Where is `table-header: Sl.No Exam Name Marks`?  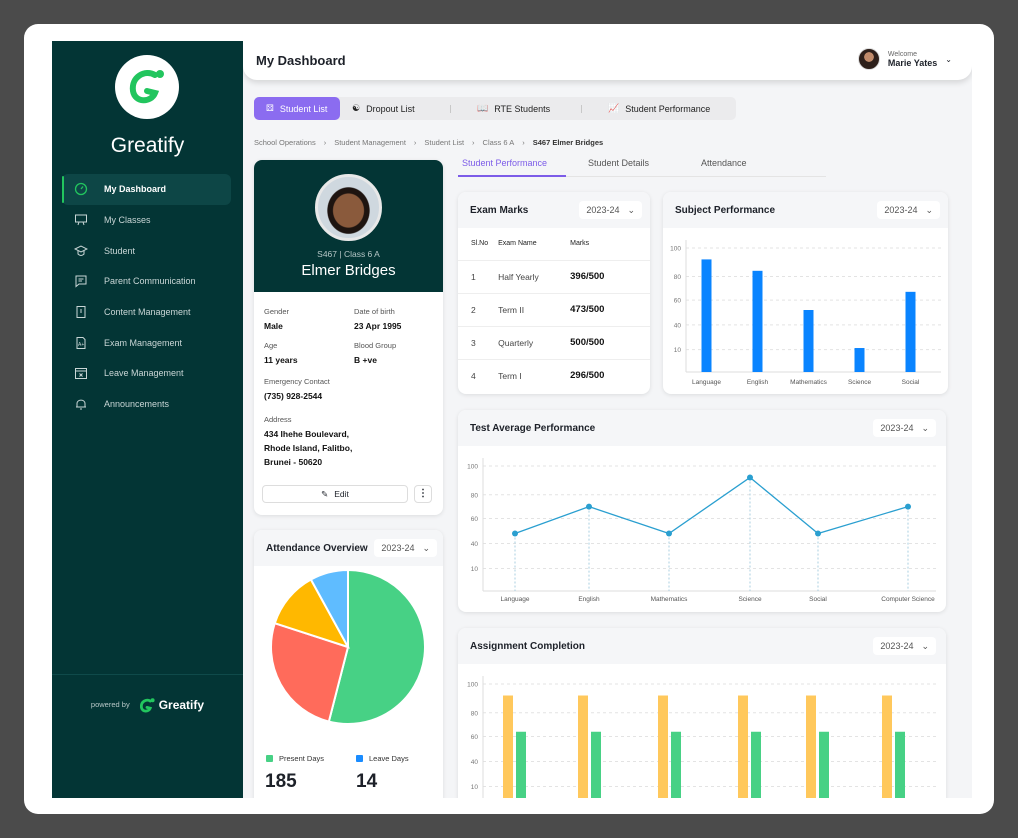
table-header: Sl.No Exam Name Marks is located at coordinates (554, 244).